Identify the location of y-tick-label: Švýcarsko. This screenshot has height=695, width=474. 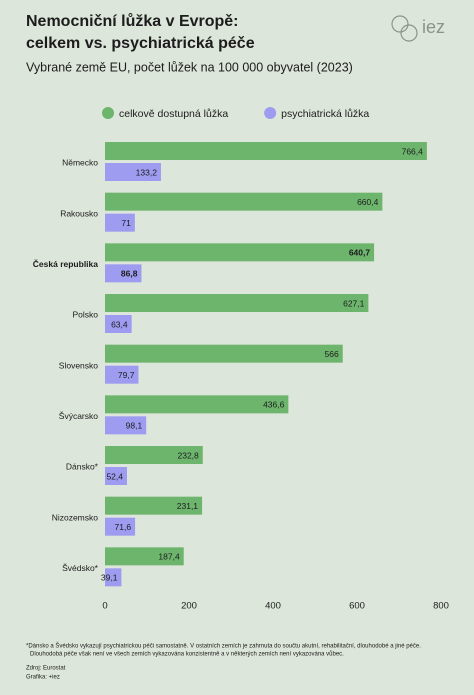
(78, 416).